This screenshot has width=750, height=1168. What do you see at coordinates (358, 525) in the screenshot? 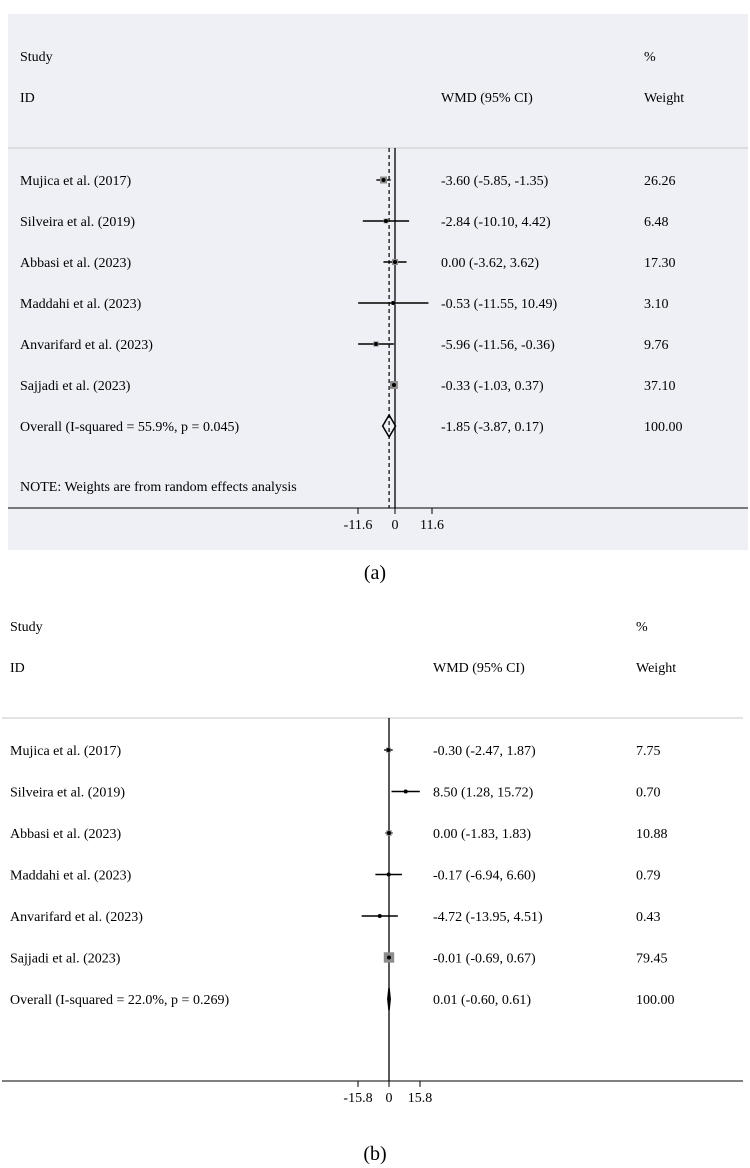
I see `x-tick-label: -11.6` at bounding box center [358, 525].